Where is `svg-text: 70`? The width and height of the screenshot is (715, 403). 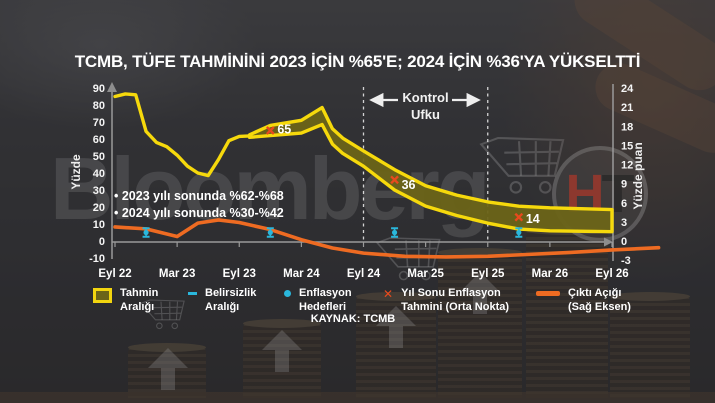
svg-text: 70 is located at coordinates (99, 123).